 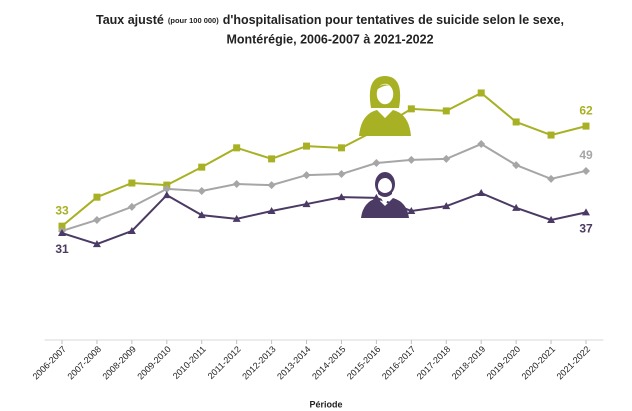 I want to click on x-tick-label: 2020-2021, so click(x=539, y=363).